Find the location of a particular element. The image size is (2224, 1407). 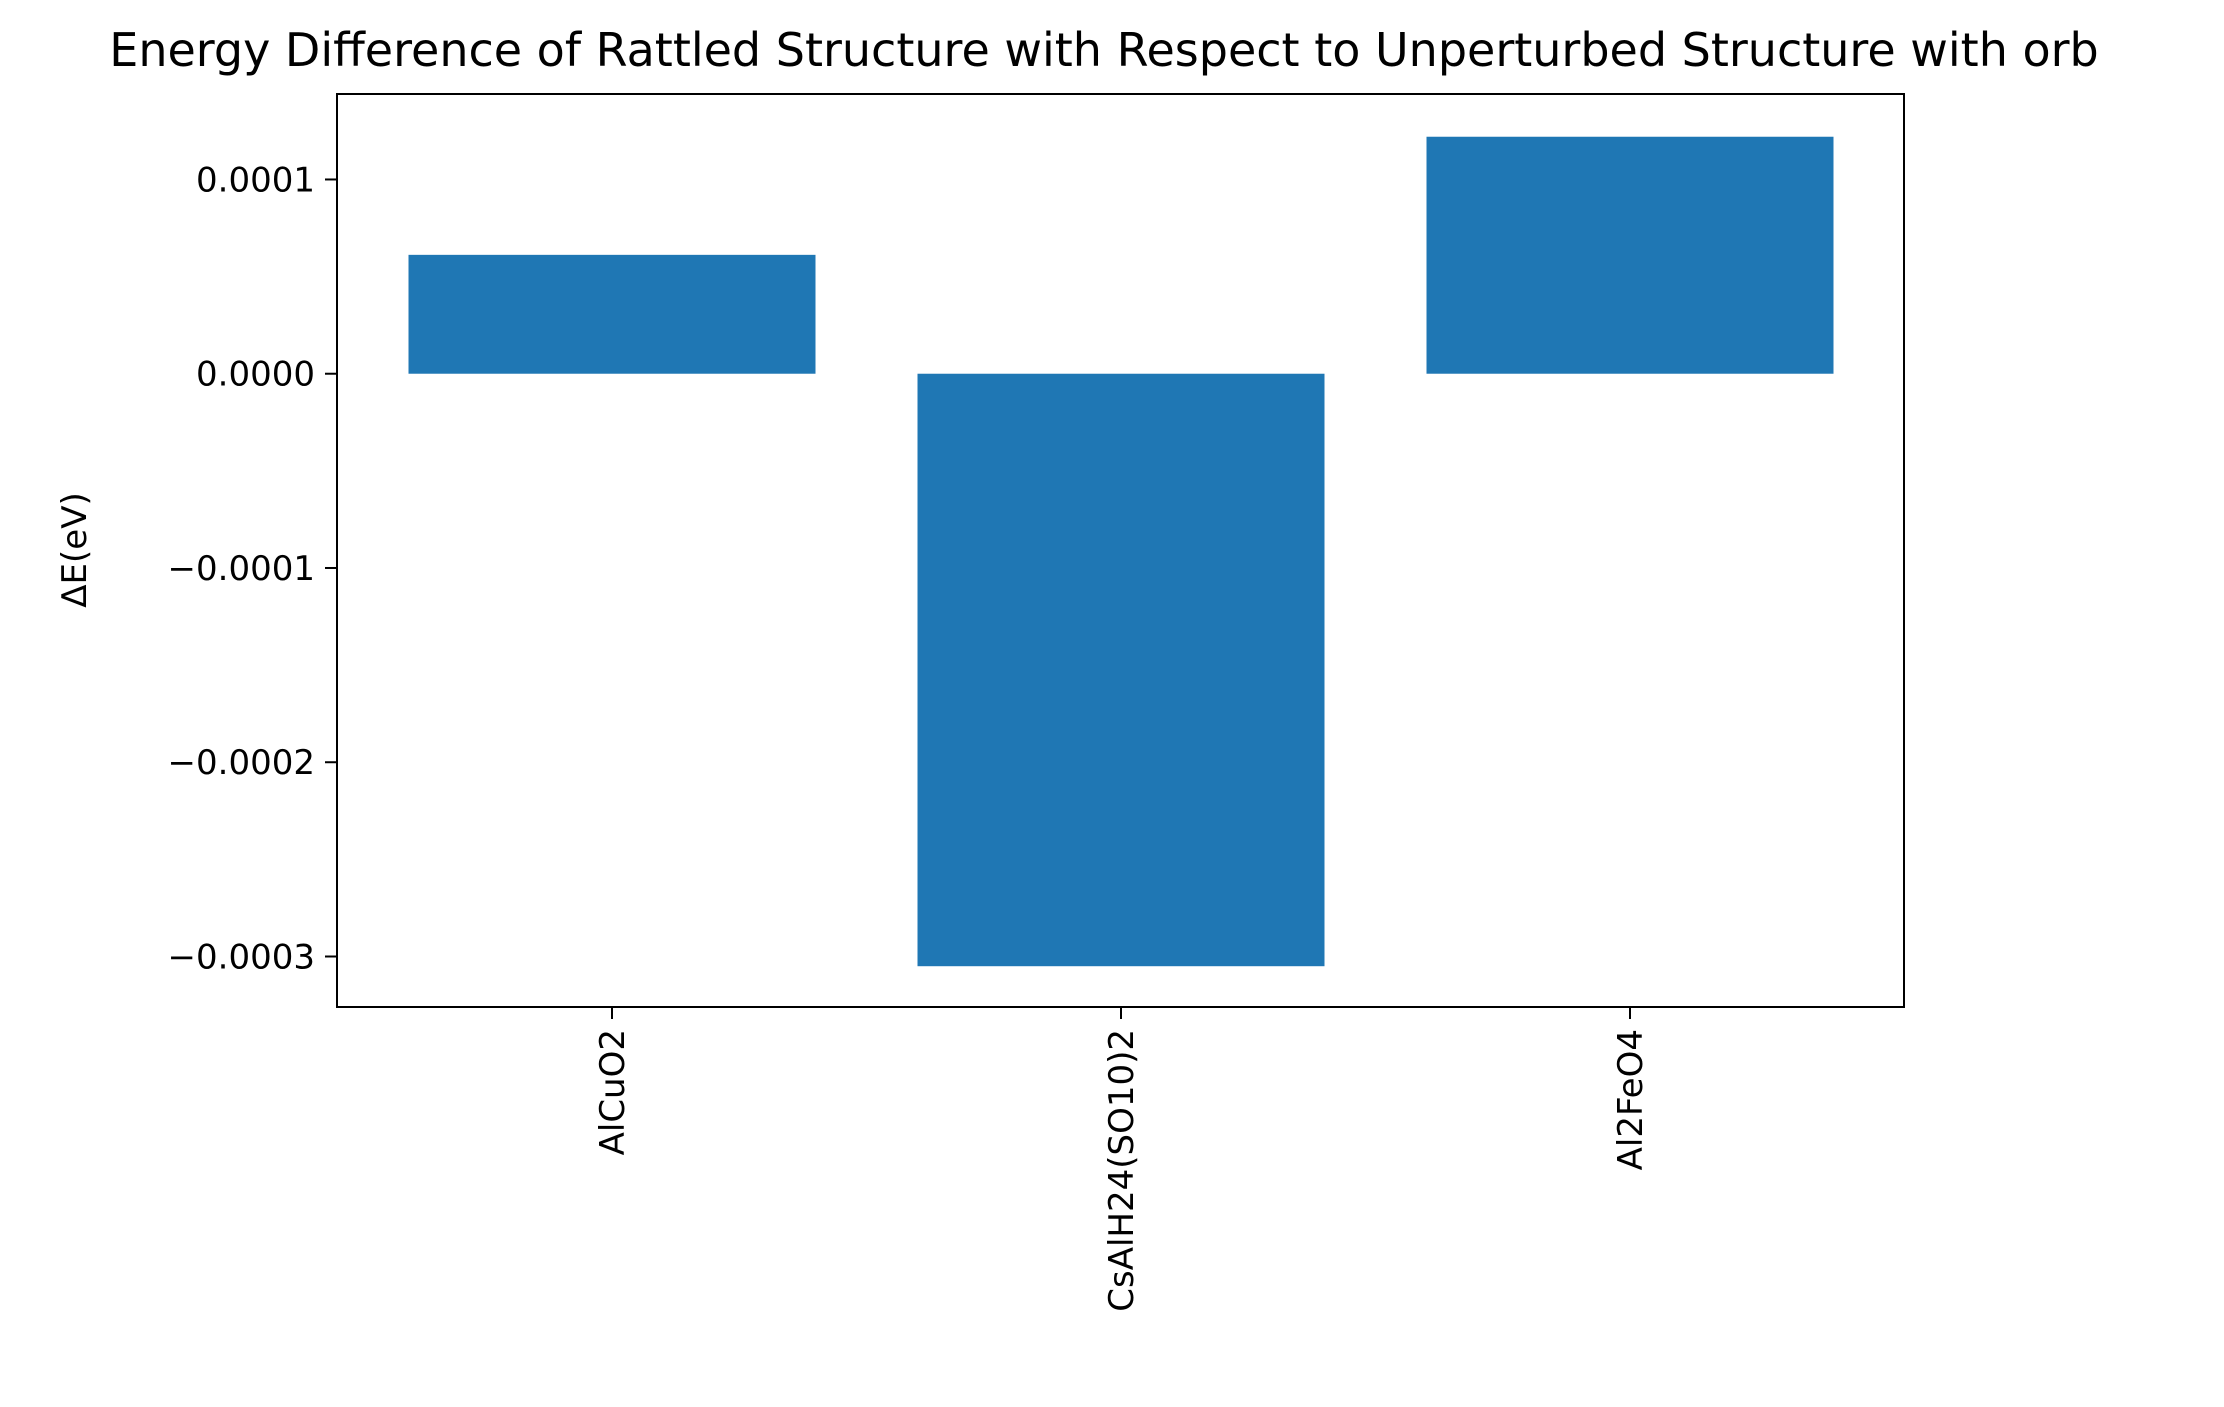

y-tick-label: −0.0002 is located at coordinates (241, 763).